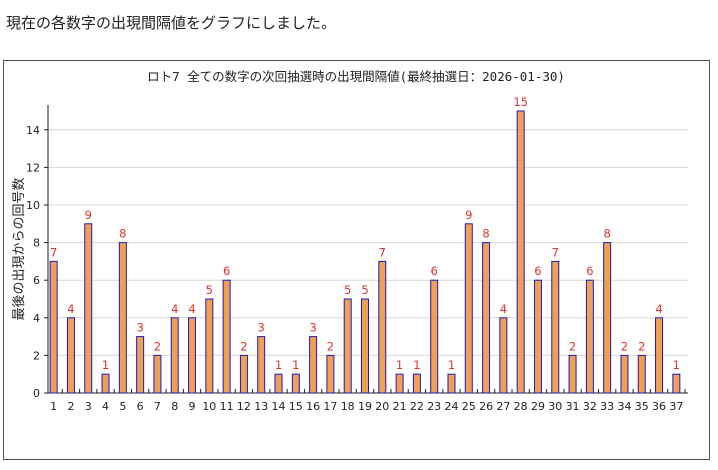  Describe the element at coordinates (36, 355) in the screenshot. I see `y-tick-label: 2` at that location.